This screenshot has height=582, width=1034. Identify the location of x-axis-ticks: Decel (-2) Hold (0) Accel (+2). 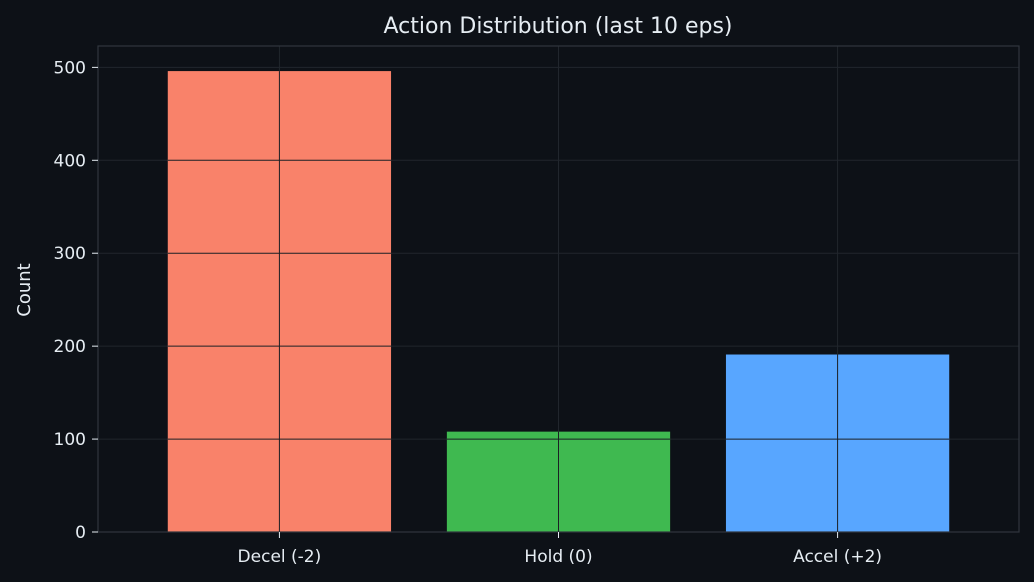
(560, 549).